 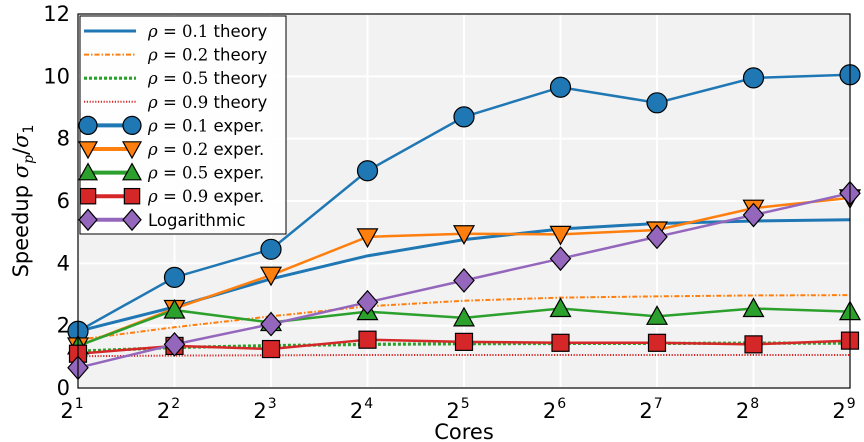 I want to click on x-tick-label: 27, so click(x=650, y=409).